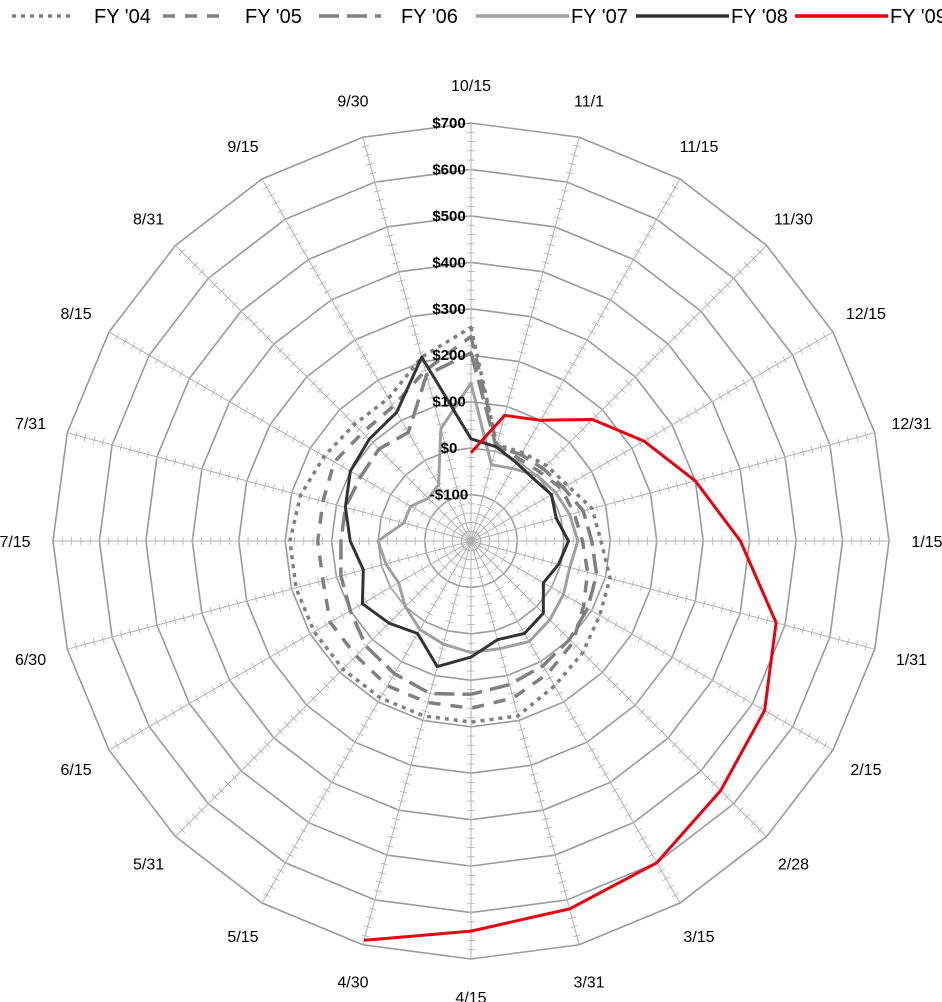 This screenshot has width=942, height=1002. What do you see at coordinates (242, 937) in the screenshot?
I see `category-label: 5/15` at bounding box center [242, 937].